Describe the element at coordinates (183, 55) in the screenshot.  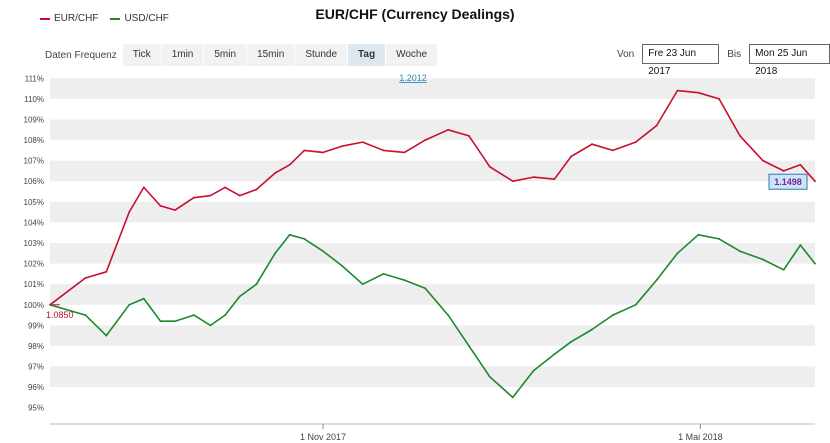
I see `frequency-button-1min: 1min` at that location.